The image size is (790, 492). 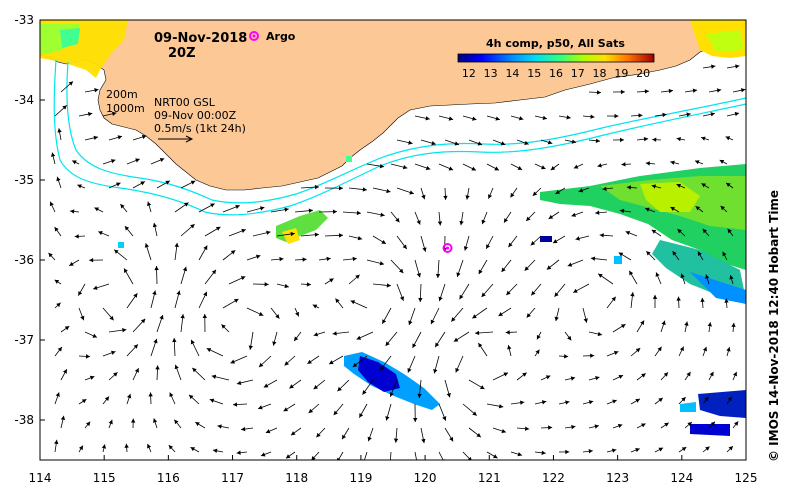 I want to click on colorbar-tick-label: 19, so click(x=621, y=73).